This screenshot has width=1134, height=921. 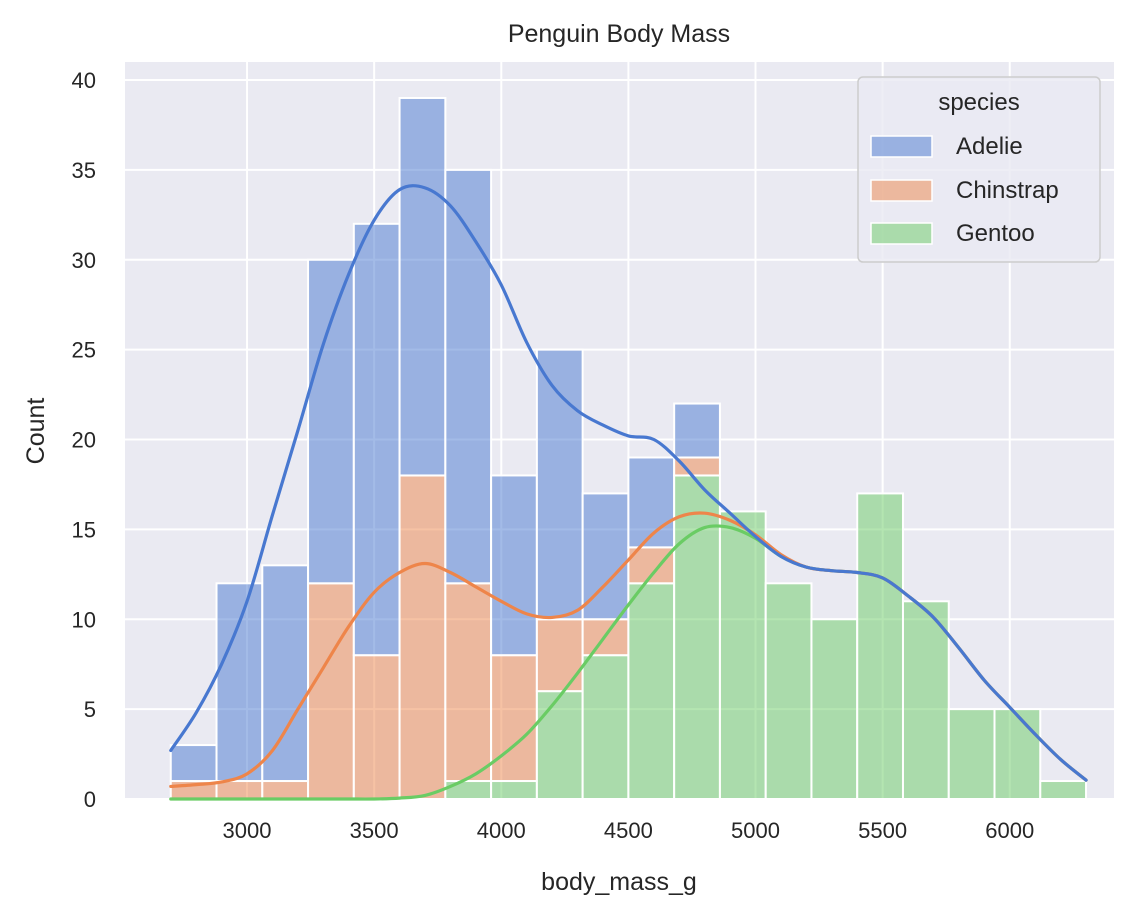 I want to click on y-tick-label: 40, so click(x=84, y=80).